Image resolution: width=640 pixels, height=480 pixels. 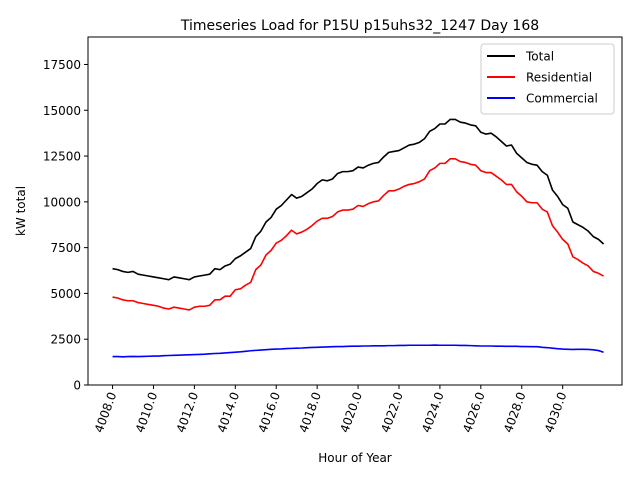 I want to click on series-line-commercial, so click(x=358, y=351).